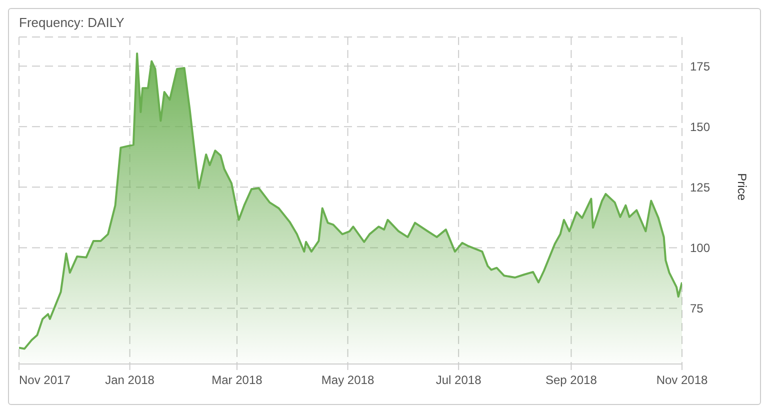  Describe the element at coordinates (130, 380) in the screenshot. I see `x-tick-label: Jan 2018` at that location.